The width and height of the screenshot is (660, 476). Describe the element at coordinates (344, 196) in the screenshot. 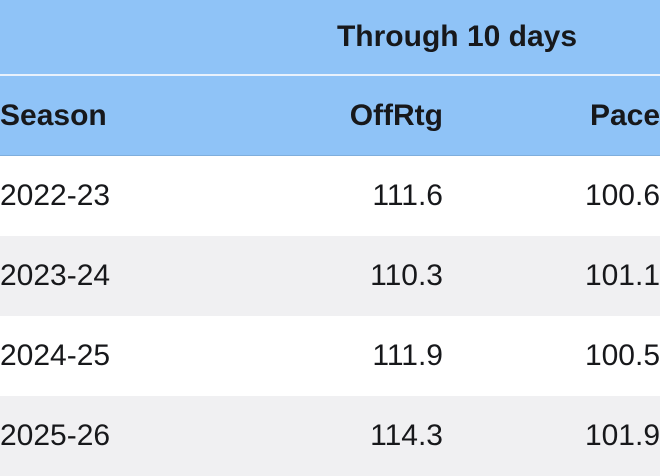

I see `cell-offrtg: 111.6` at that location.